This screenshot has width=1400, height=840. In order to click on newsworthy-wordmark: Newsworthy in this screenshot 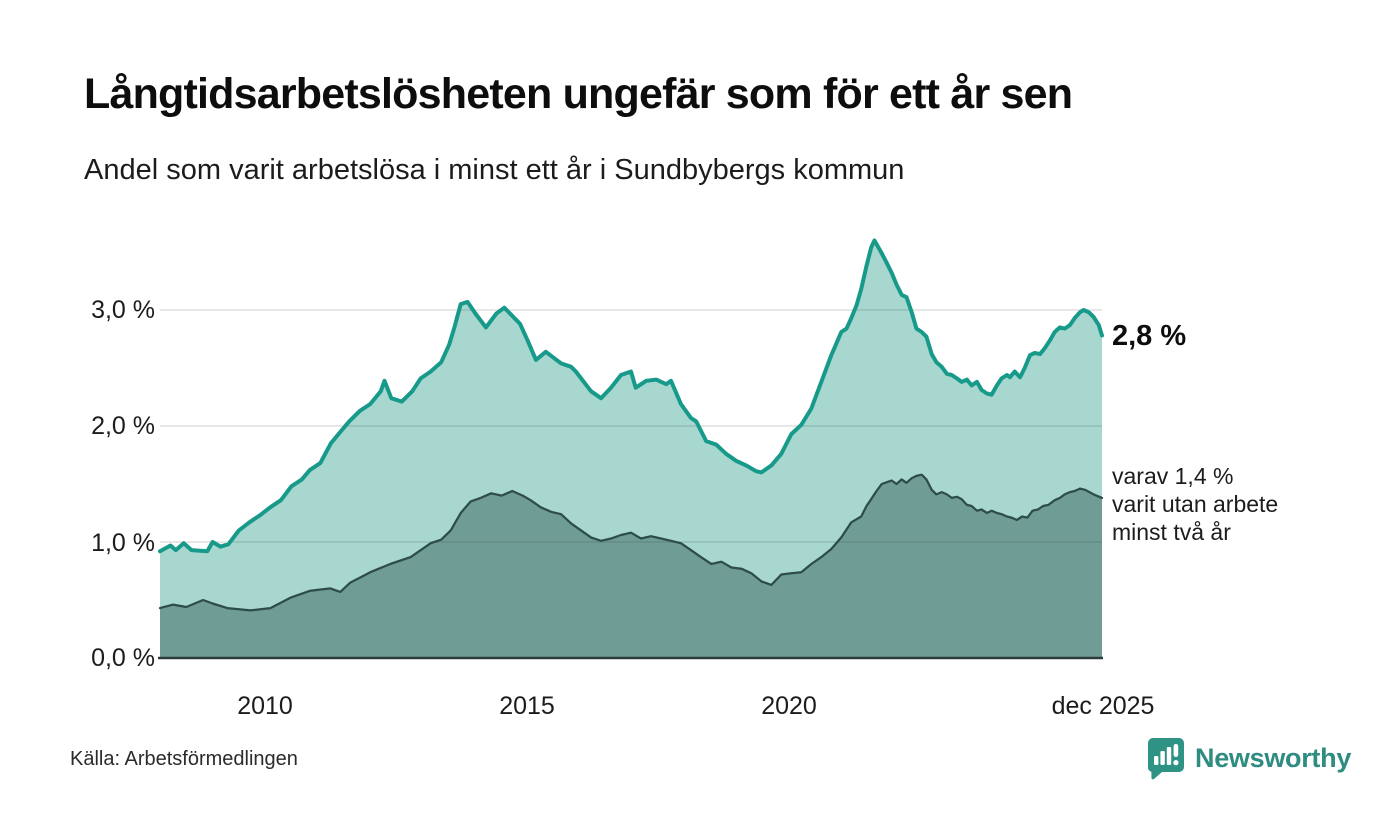, I will do `click(1273, 757)`.